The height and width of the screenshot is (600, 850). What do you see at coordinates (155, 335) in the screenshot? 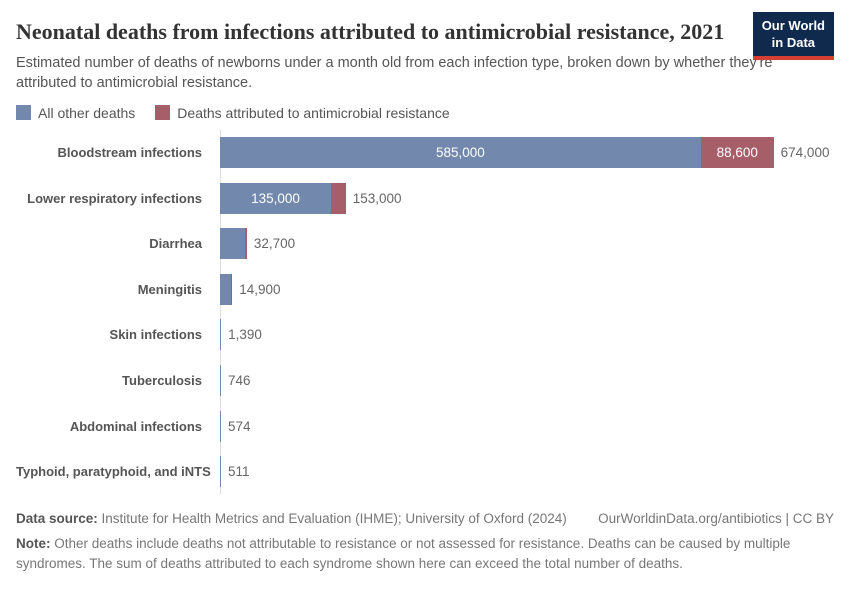
I see `category-label: Skin infections` at bounding box center [155, 335].